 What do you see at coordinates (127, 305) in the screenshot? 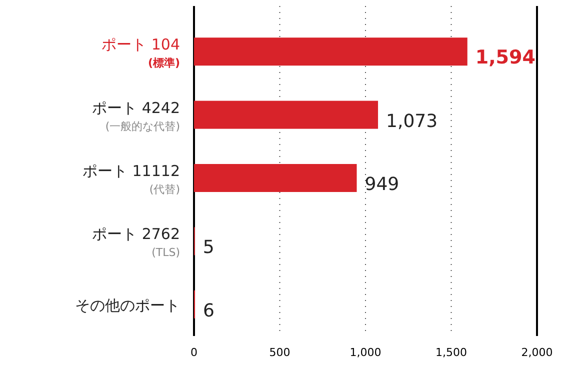
I see `y-tick-label: その他のポート` at bounding box center [127, 305].